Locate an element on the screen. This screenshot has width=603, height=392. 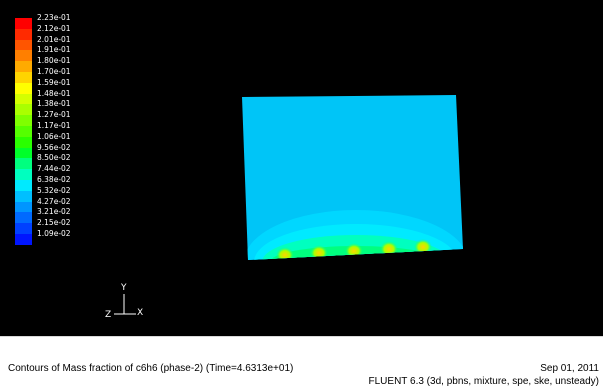
axis-triad: Y X Z is located at coordinates (125, 304).